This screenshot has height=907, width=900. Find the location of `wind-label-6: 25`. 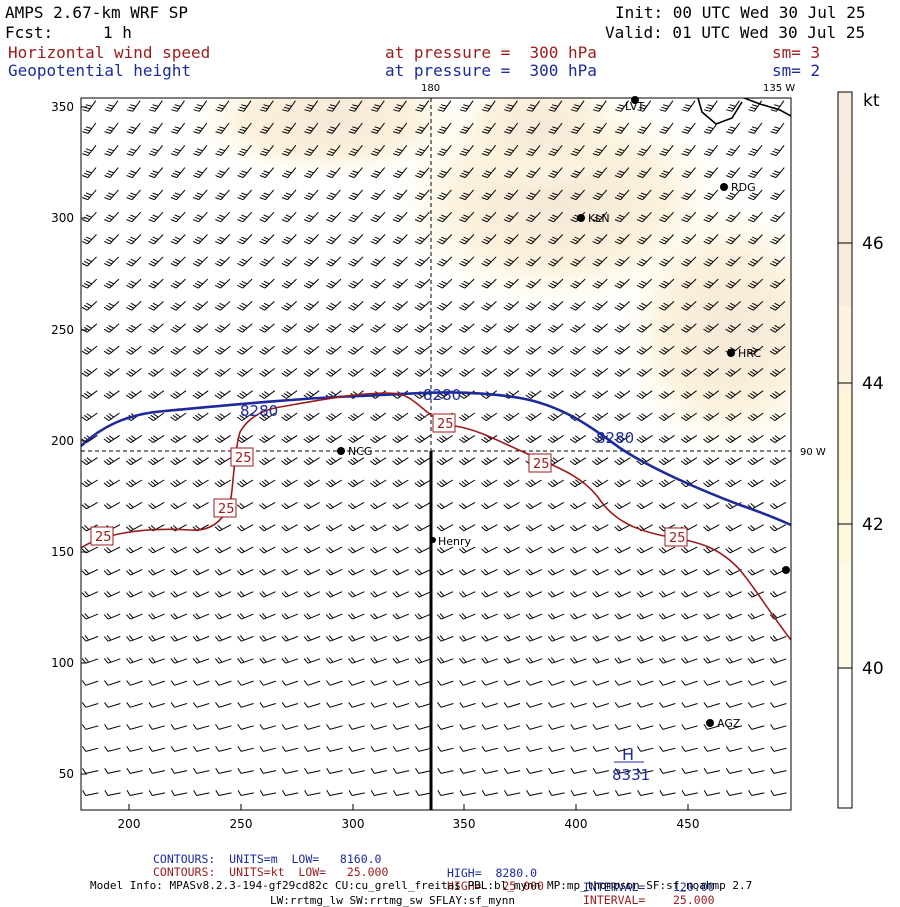

wind-label-6: 25 is located at coordinates (676, 537).